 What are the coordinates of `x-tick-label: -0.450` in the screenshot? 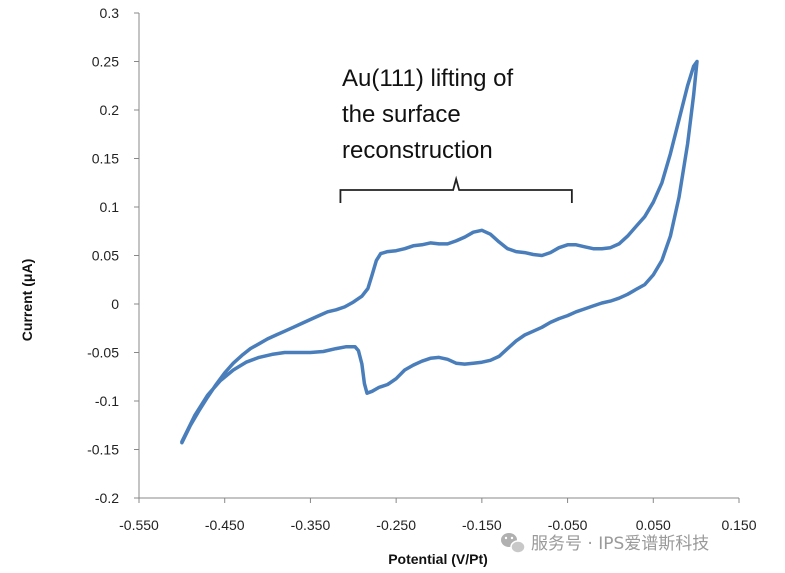 It's located at (225, 525).